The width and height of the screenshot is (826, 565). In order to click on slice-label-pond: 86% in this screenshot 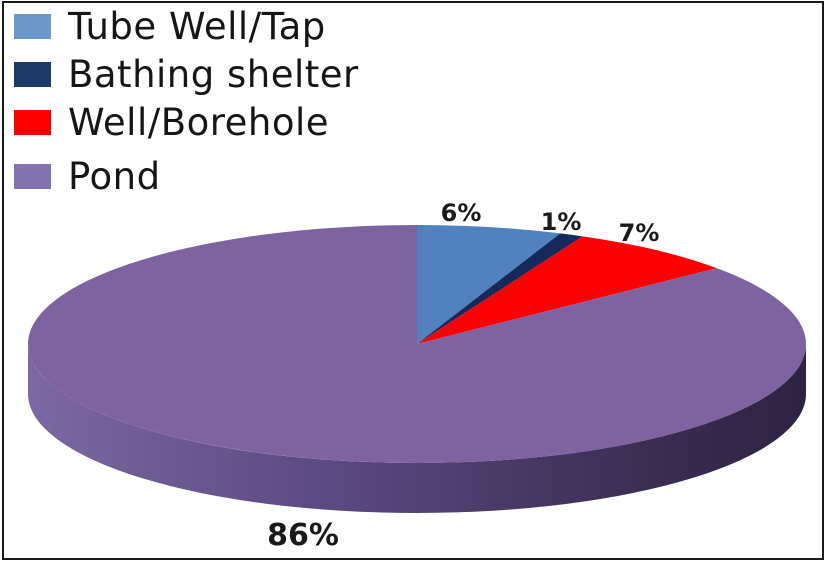, I will do `click(303, 535)`.